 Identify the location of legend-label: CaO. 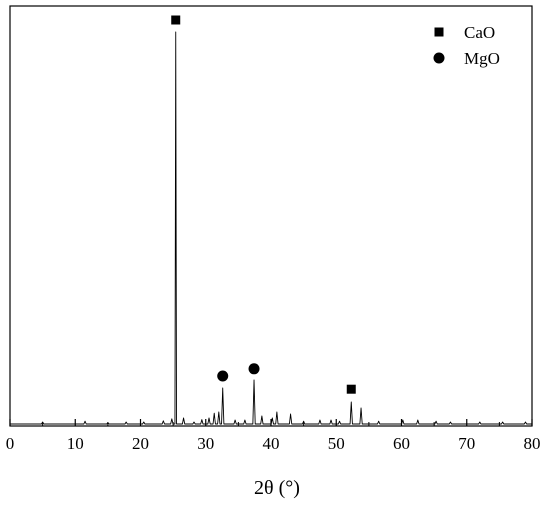
(479, 32).